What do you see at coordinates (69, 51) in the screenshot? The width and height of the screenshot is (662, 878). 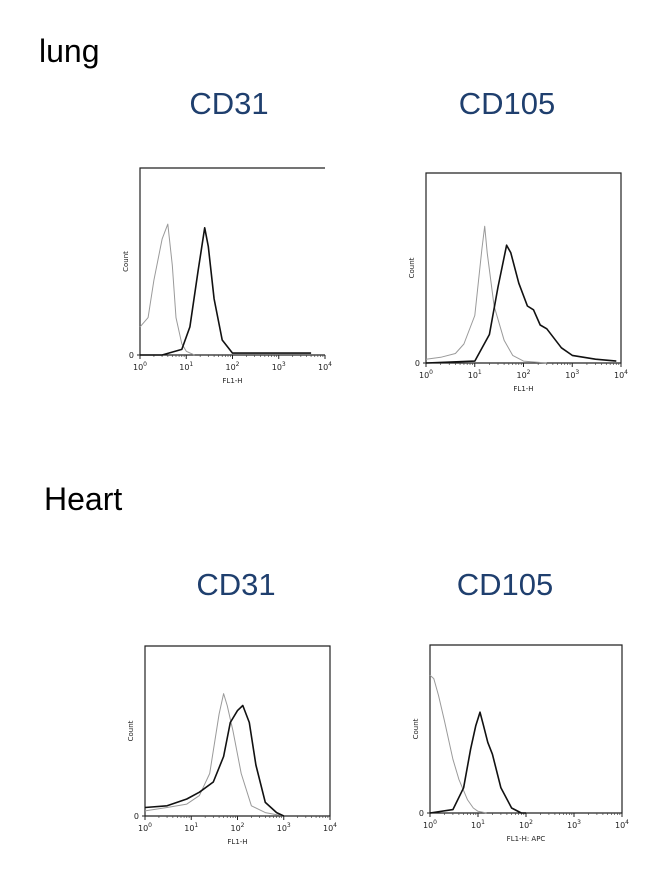 I see `section-label-lung: lung` at bounding box center [69, 51].